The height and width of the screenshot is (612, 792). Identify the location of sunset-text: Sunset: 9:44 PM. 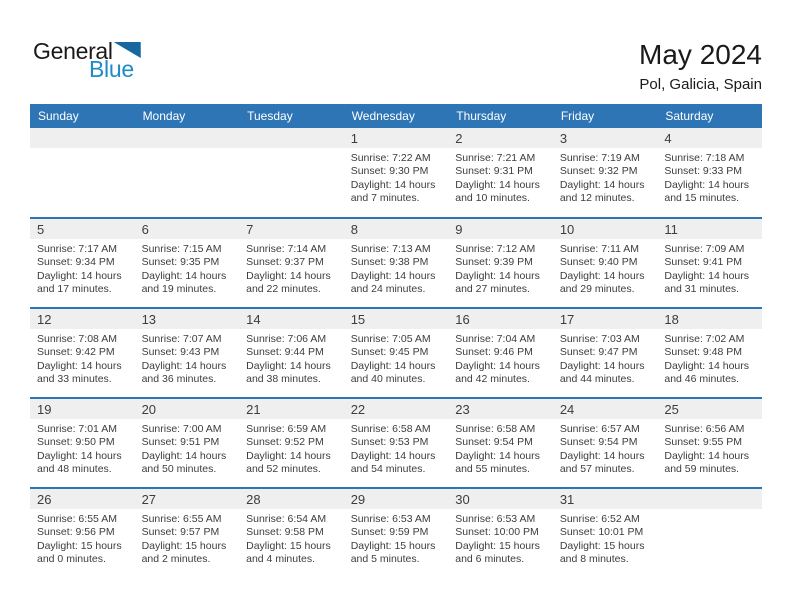
(285, 352).